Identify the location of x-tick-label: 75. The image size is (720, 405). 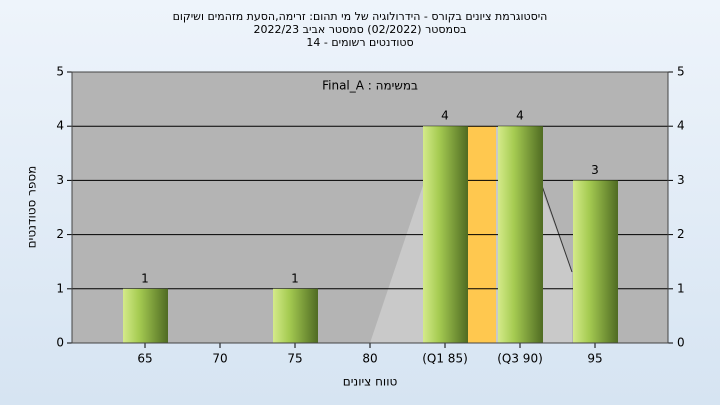
(294, 359).